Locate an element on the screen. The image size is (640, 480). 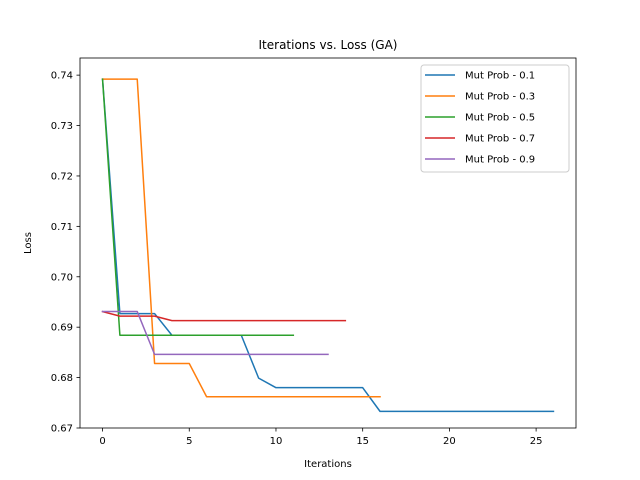
legend-label-1: Mut Prob - 0.1 is located at coordinates (500, 76).